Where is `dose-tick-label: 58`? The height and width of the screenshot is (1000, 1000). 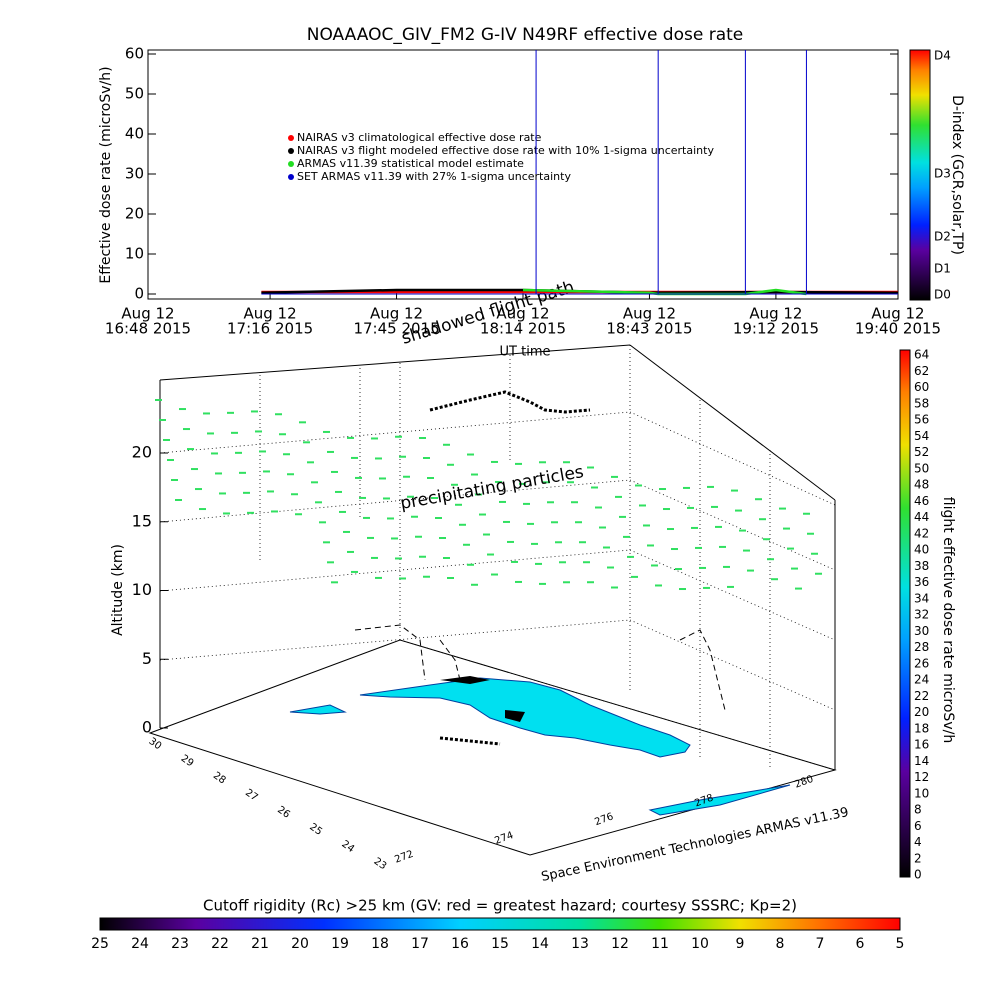
dose-tick-label: 58 is located at coordinates (921, 403).